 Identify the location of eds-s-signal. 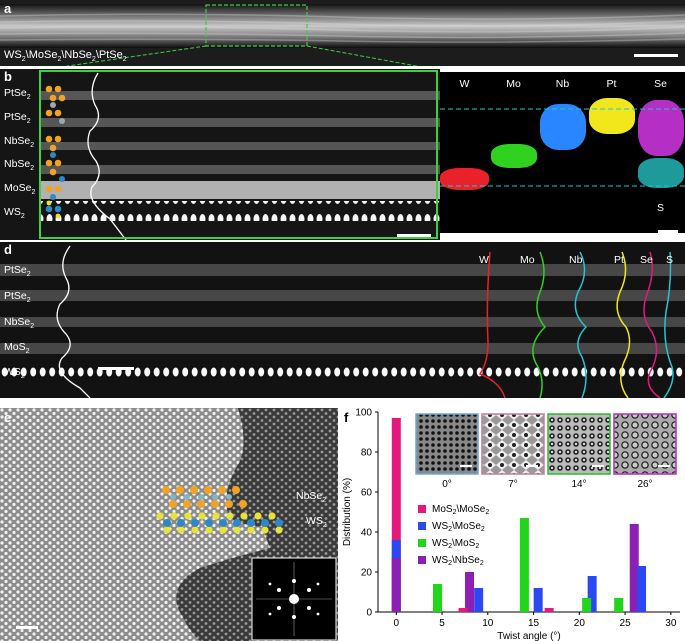
(661, 173).